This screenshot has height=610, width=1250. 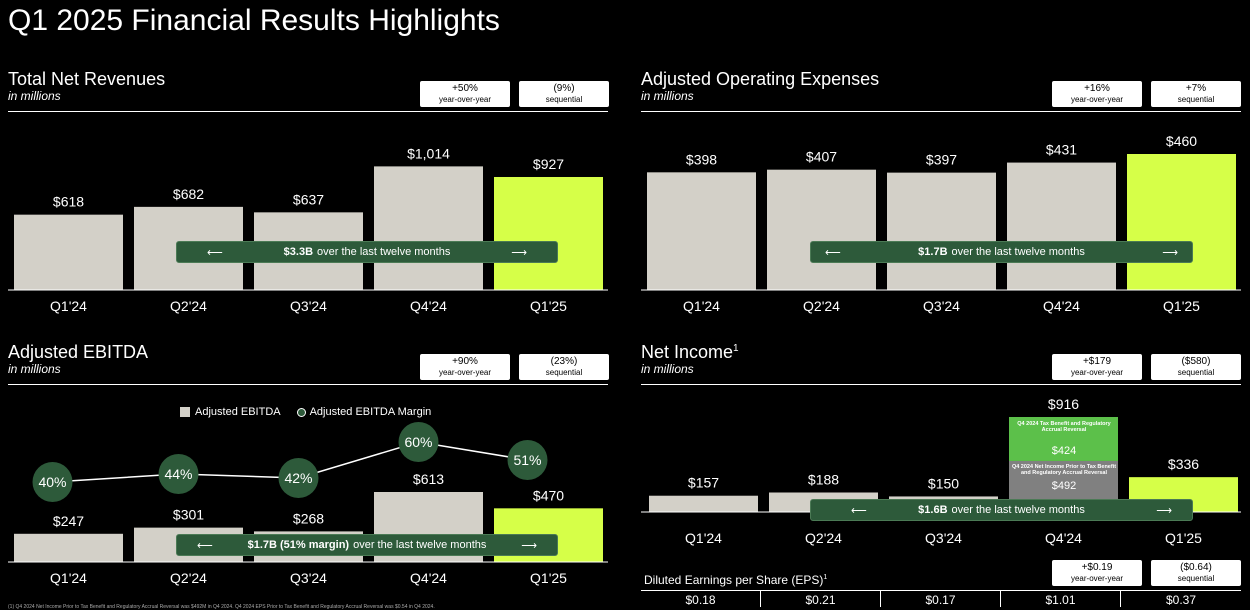 What do you see at coordinates (188, 306) in the screenshot?
I see `x-tick-label: Q2'24` at bounding box center [188, 306].